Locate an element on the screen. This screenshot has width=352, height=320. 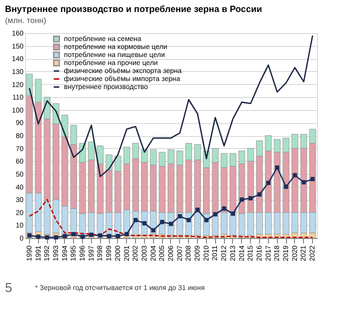
chart-title: Внутреннее производство и потребление зерна в России is located at coordinates (133, 9).